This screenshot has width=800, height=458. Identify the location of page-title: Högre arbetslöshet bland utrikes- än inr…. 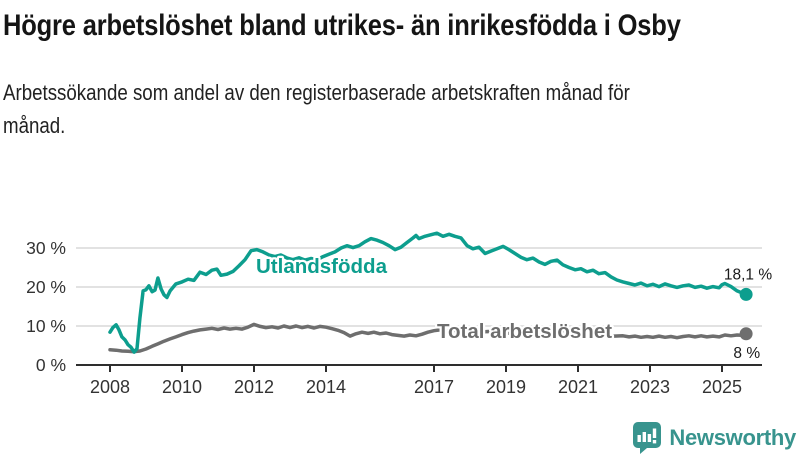
(342, 25).